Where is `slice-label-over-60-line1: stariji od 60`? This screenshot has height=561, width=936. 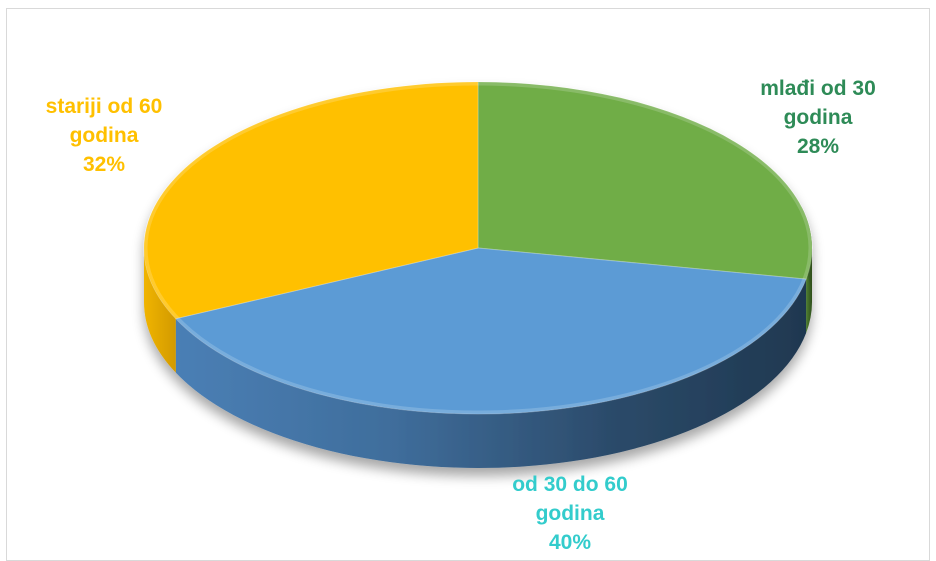 slice-label-over-60-line1: stariji od 60 is located at coordinates (104, 106).